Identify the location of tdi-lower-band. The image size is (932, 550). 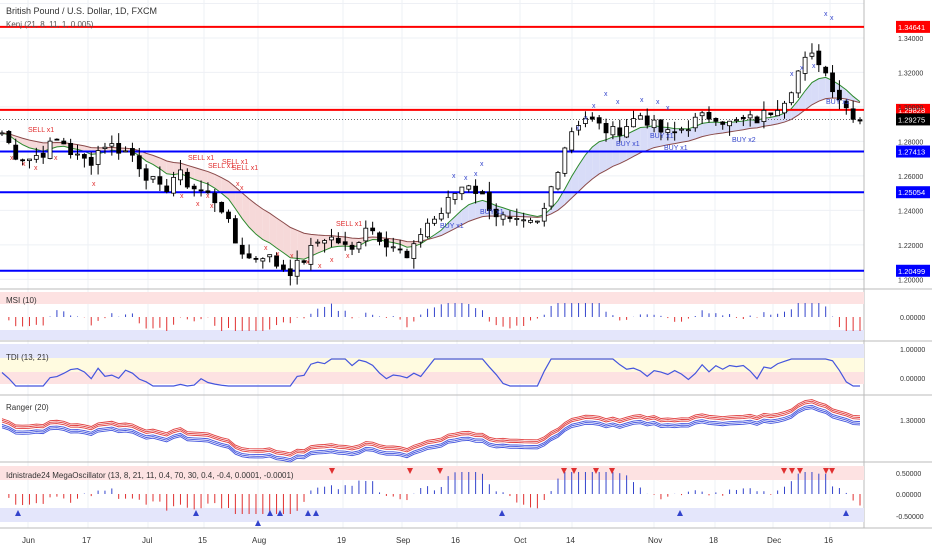
(432, 378).